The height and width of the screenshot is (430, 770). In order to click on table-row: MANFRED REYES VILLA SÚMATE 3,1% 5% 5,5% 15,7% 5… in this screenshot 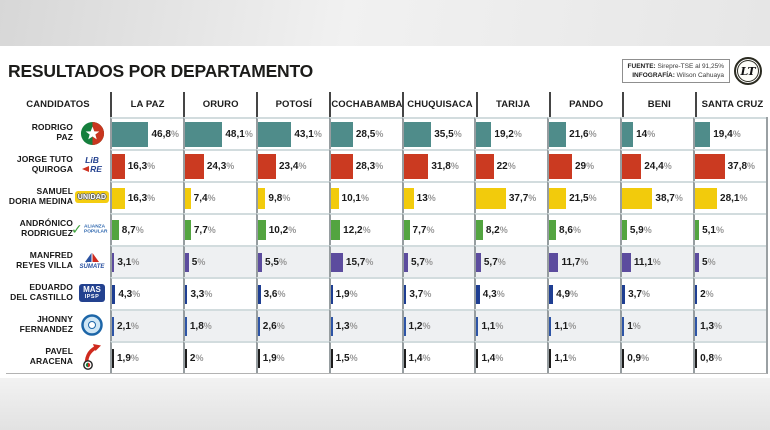, I will do `click(386, 261)`.